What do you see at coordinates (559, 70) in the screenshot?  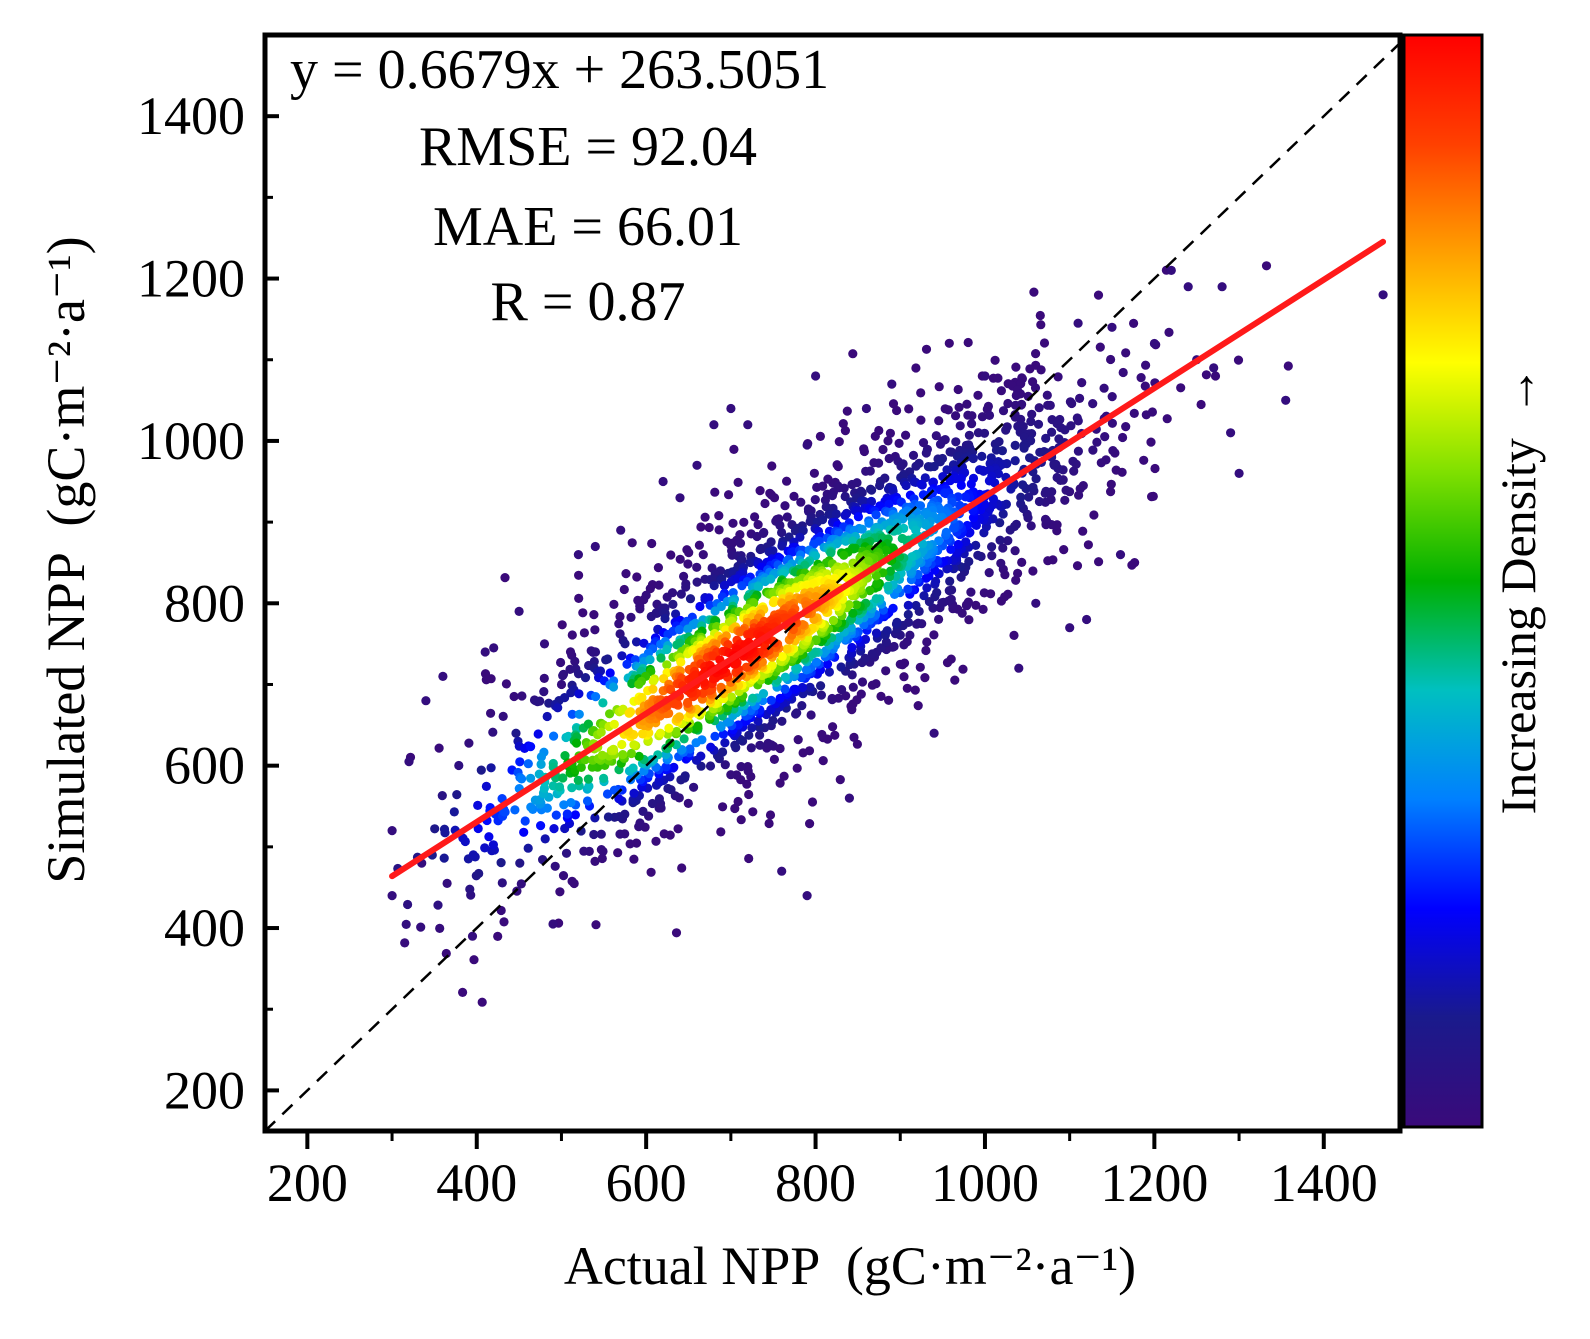 I see `fit-equation: y = 0.6679x + 263.5051` at bounding box center [559, 70].